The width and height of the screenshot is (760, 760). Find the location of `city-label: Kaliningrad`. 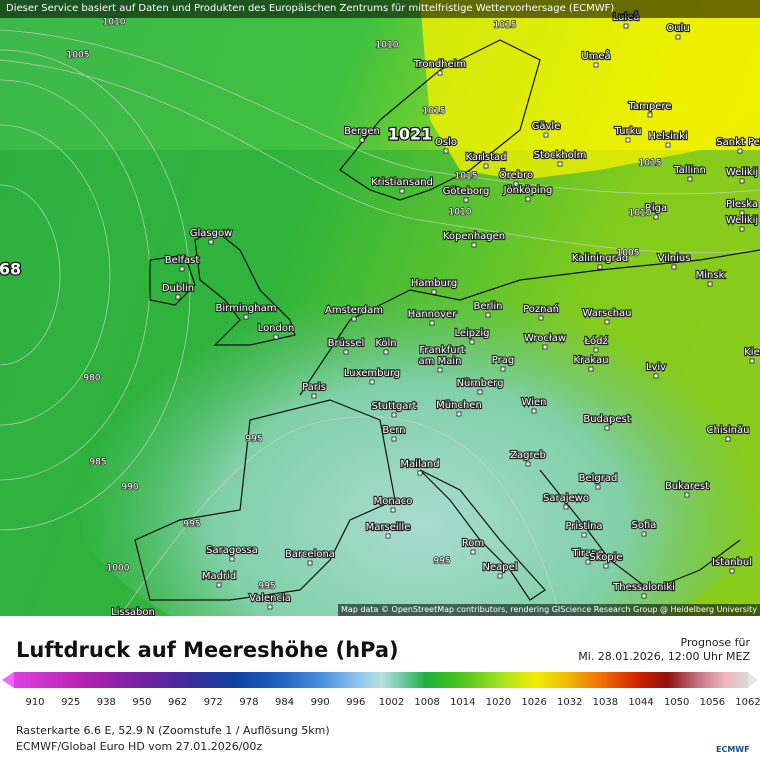

city-label: Kaliningrad is located at coordinates (600, 258).